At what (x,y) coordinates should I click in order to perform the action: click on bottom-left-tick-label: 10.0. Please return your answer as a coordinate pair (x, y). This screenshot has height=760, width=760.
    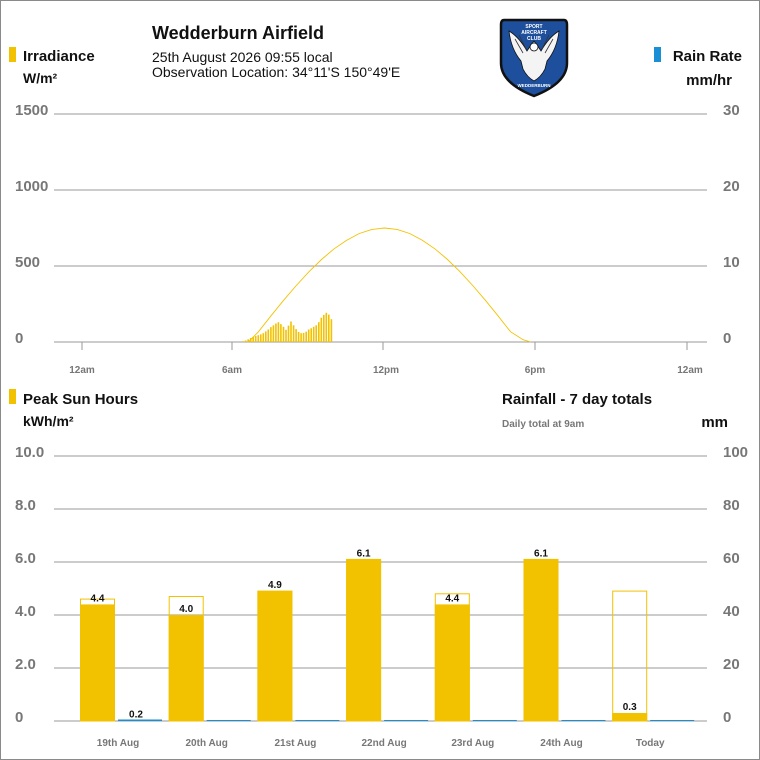
    Looking at the image, I should click on (29, 452).